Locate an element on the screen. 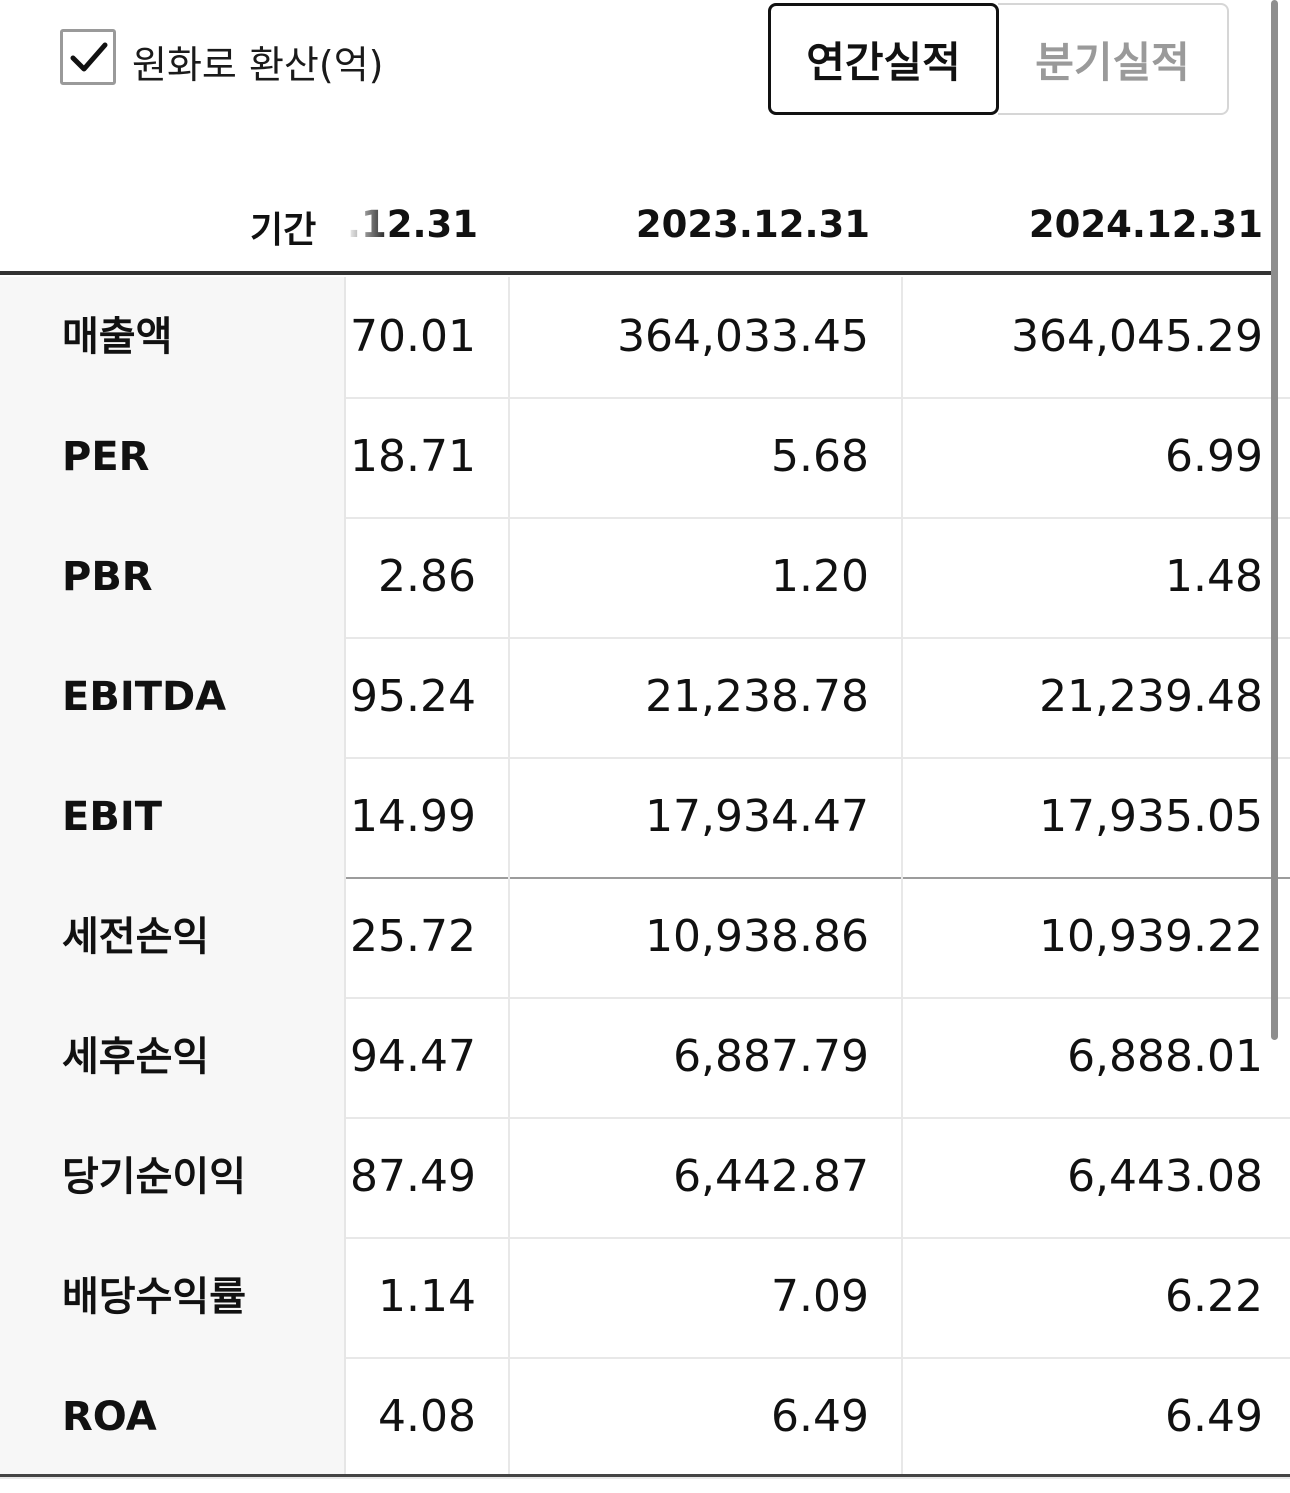 The image size is (1290, 1493). table-row: 세전손익 125.72 10,938.86 10,939.22 is located at coordinates (645, 938).